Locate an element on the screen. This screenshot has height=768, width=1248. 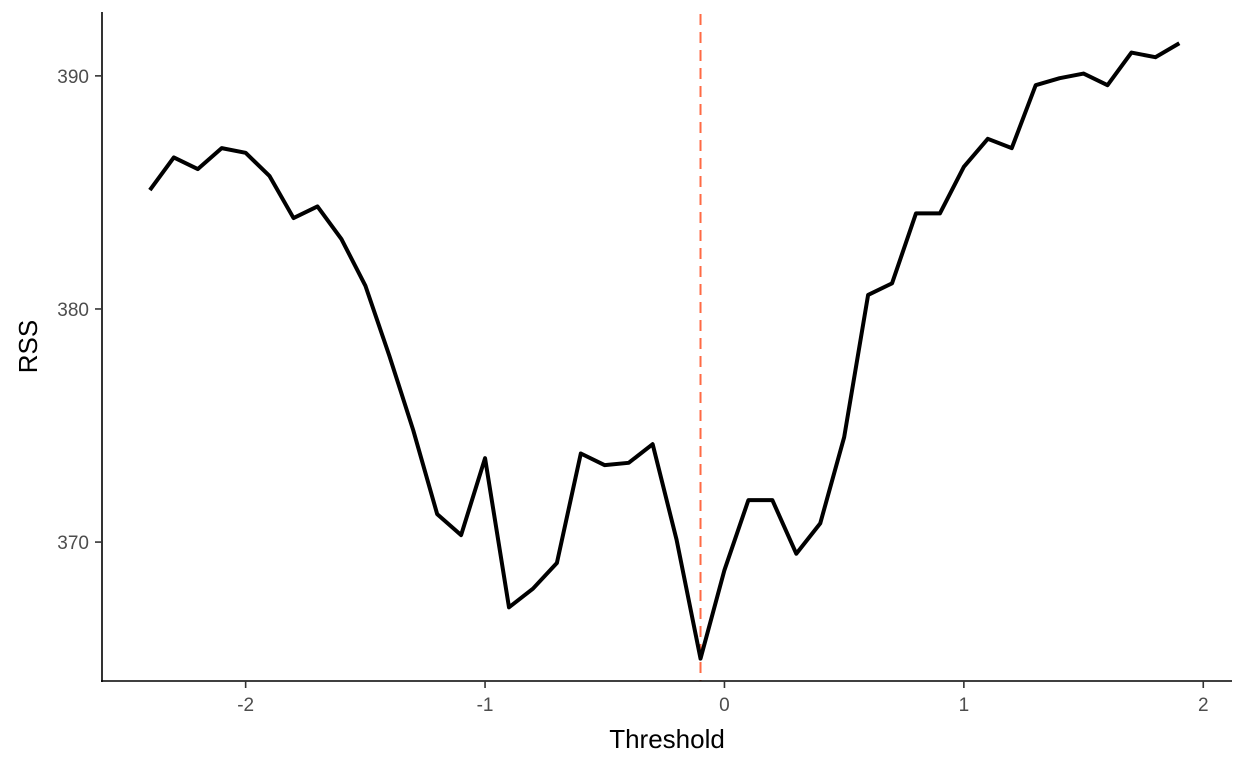
x-tick-label: 1 is located at coordinates (964, 705).